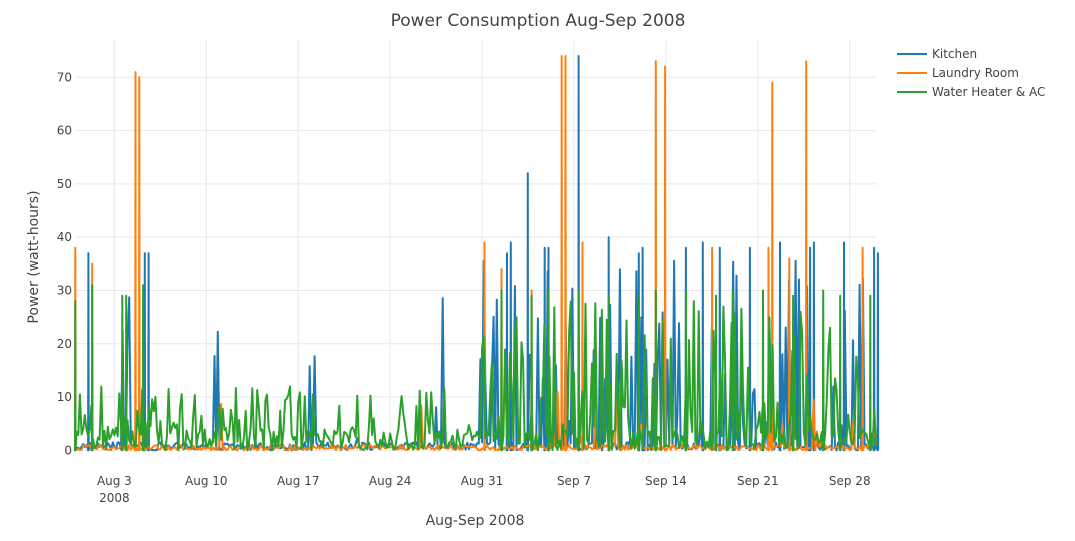 This screenshot has width=1075, height=541. Describe the element at coordinates (64, 184) in the screenshot. I see `y-tick-label: 50` at that location.